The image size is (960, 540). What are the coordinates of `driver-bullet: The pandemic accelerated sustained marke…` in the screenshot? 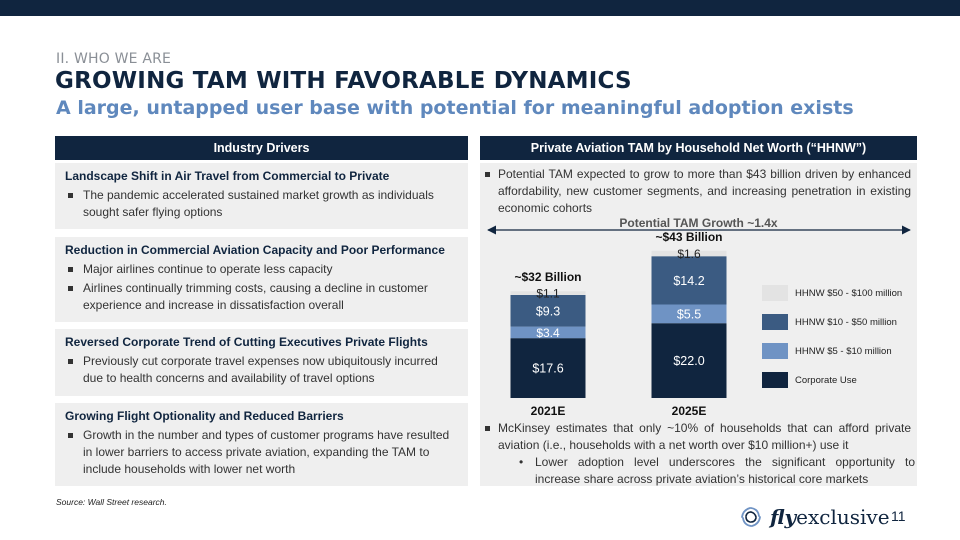 It's located at (261, 204).